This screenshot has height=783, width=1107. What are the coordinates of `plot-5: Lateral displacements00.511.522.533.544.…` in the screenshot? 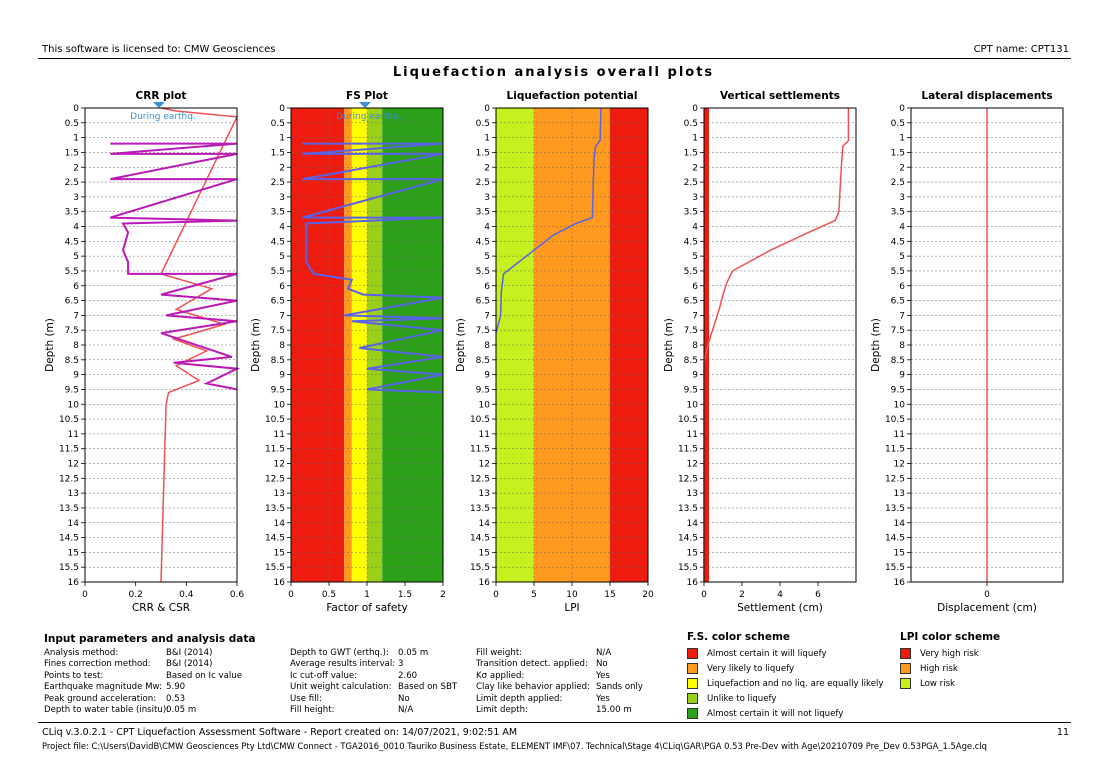 It's located at (967, 352).